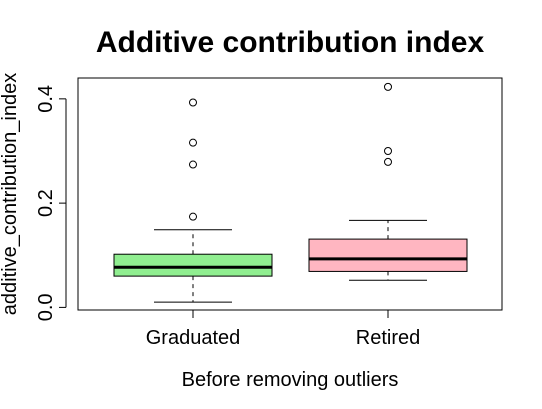 This screenshot has height=409, width=542. I want to click on y-tick-label: 0.2, so click(46, 203).